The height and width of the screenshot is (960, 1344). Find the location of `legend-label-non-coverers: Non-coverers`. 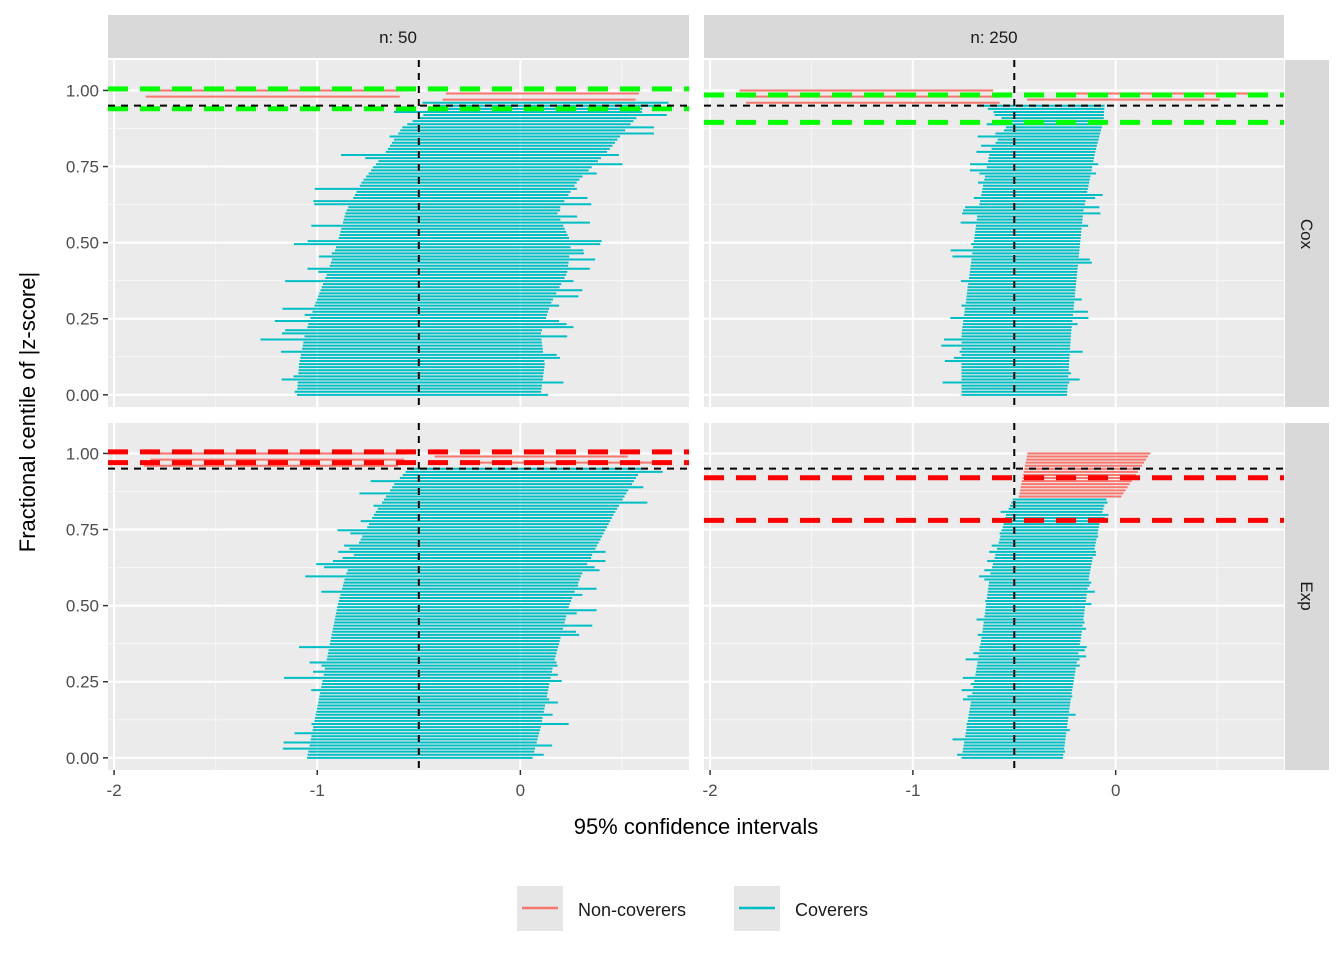

legend-label-non-coverers: Non-coverers is located at coordinates (632, 910).